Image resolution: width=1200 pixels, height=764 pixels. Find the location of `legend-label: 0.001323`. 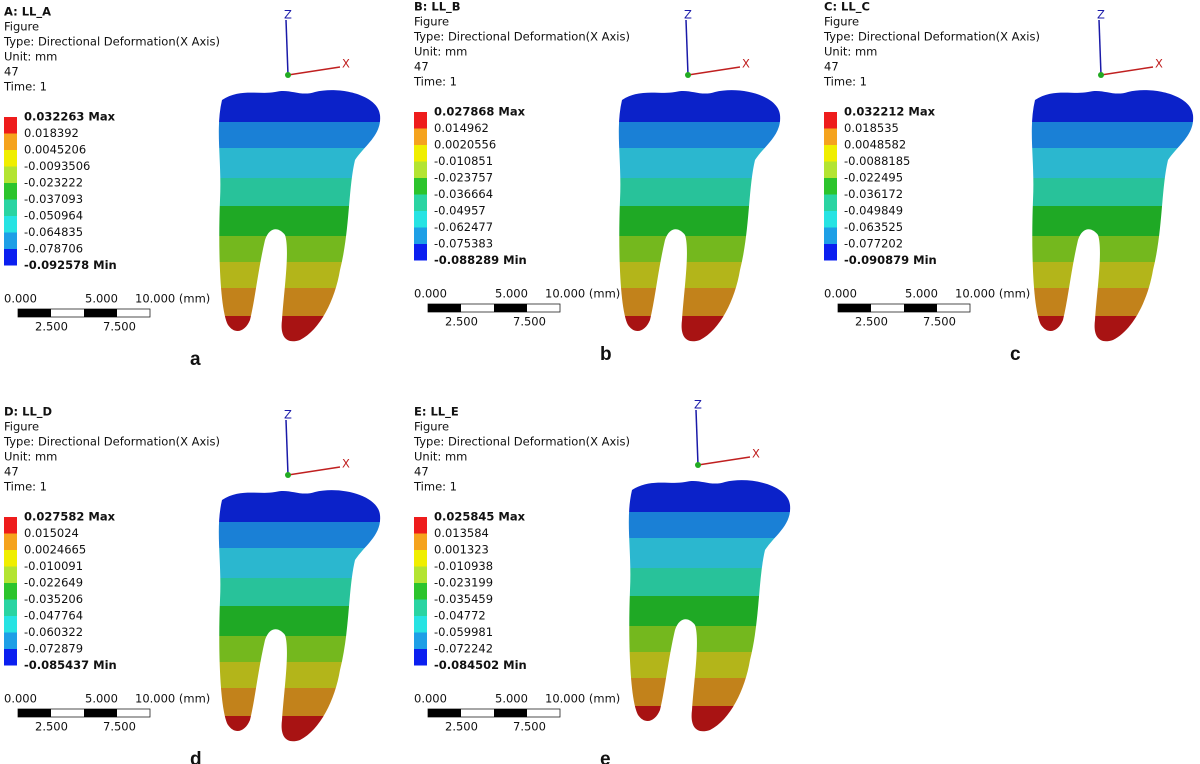

legend-label: 0.001323 is located at coordinates (461, 550).